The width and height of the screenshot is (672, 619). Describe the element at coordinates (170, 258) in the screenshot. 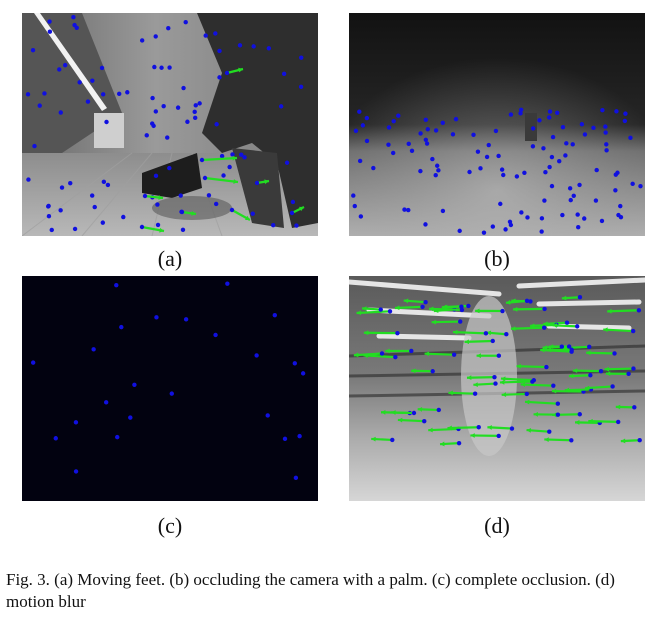

I see `panel-a-label: (a)` at that location.